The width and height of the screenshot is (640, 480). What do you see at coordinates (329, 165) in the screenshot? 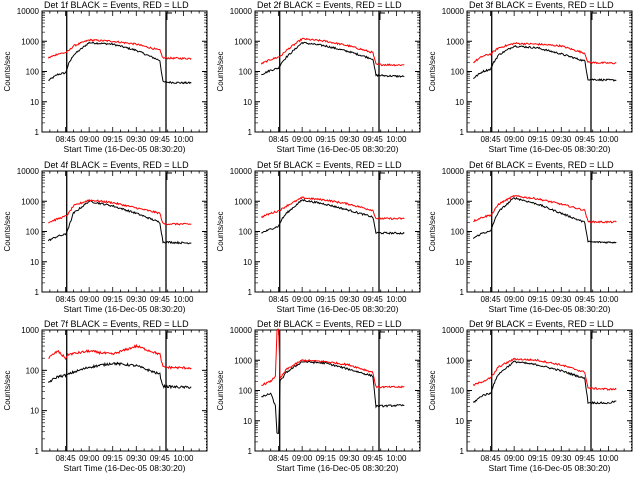
I see `panel-title: Det 5f BLACK = Events, RED = LLD` at bounding box center [329, 165].